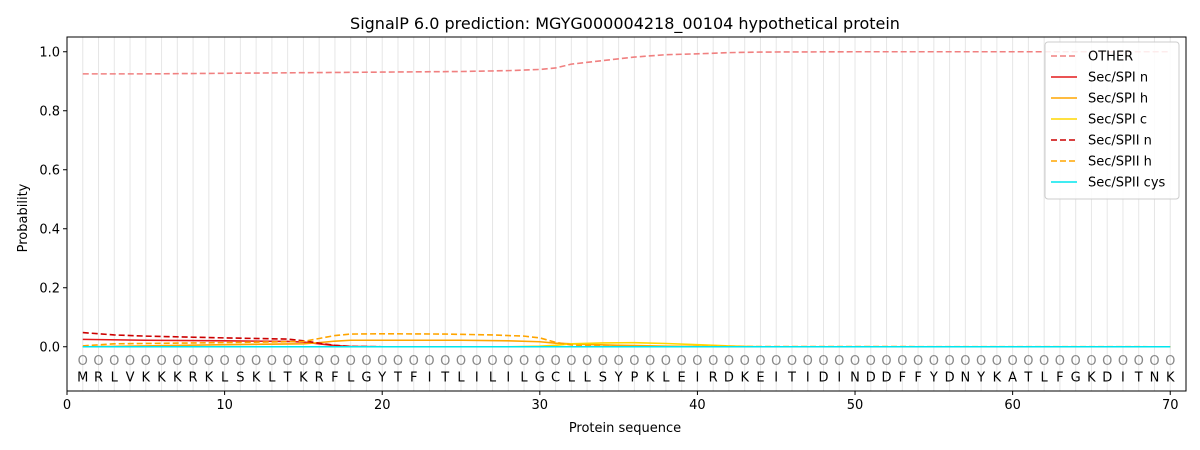  I want to click on residue-label: E, so click(682, 377).